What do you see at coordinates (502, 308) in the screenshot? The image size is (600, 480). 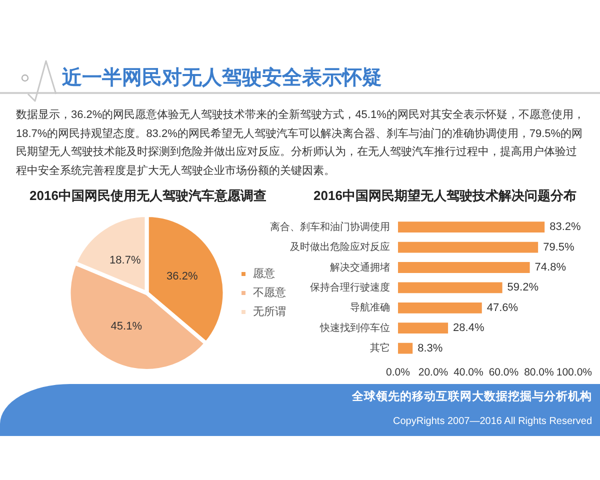 I see `data-label: 47.6%` at bounding box center [502, 308].